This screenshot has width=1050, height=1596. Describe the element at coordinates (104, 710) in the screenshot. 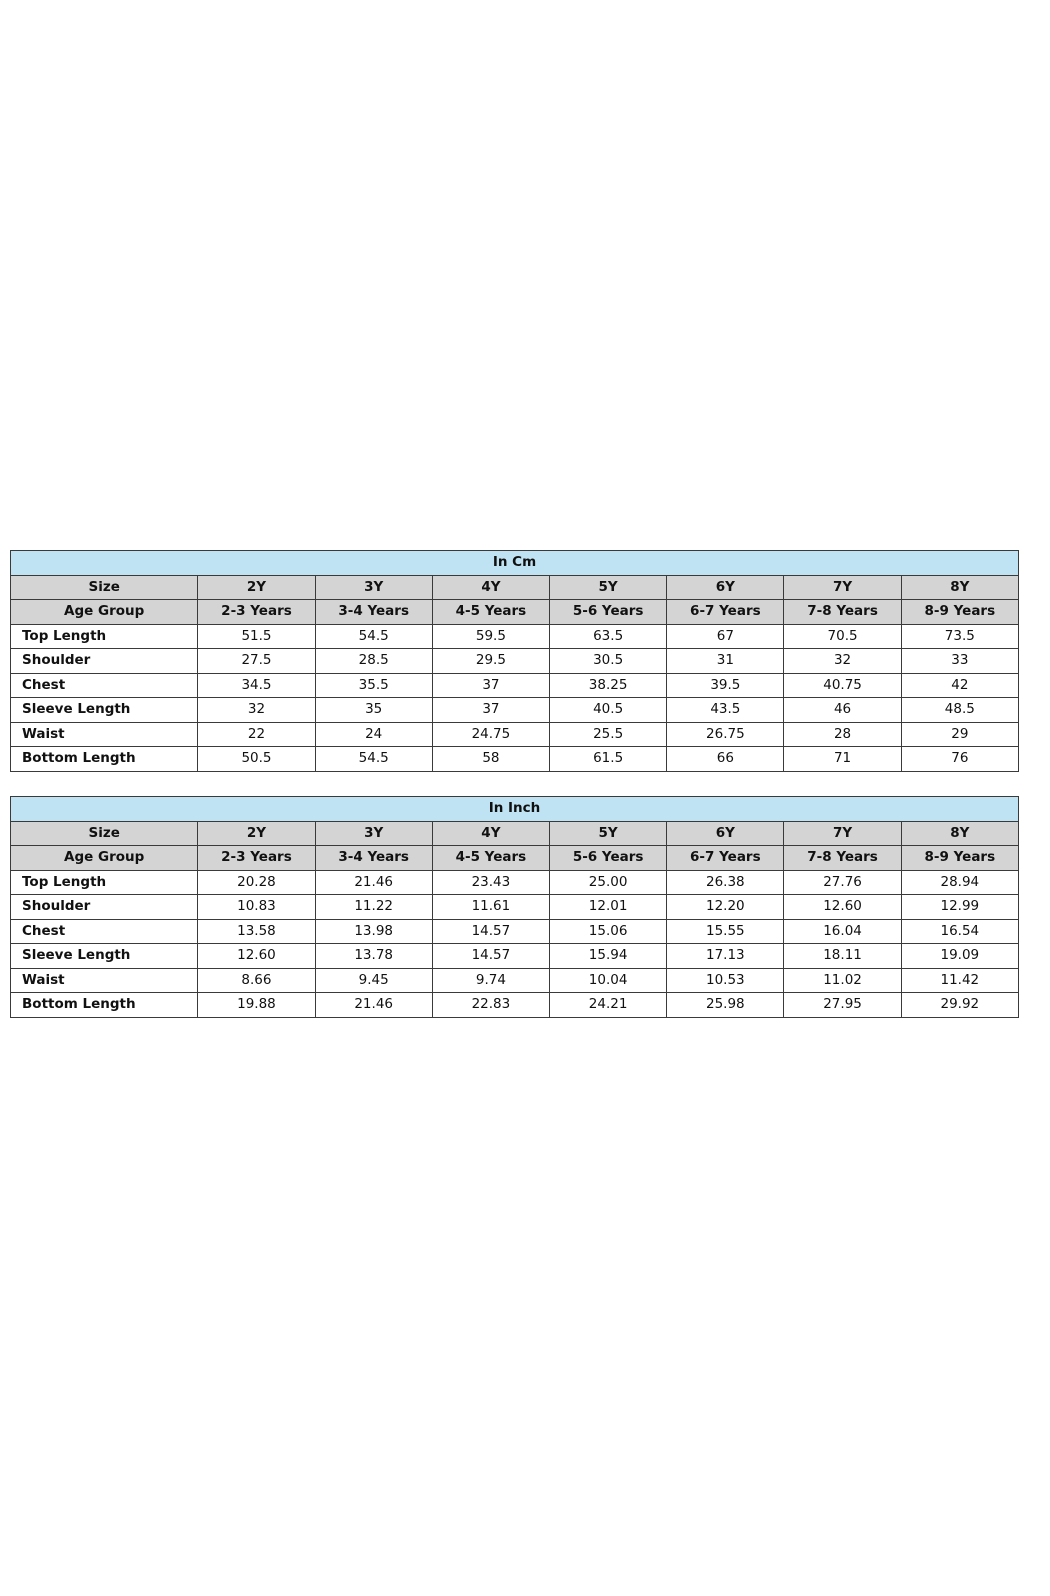

I see `row-label: Sleeve Length` at that location.